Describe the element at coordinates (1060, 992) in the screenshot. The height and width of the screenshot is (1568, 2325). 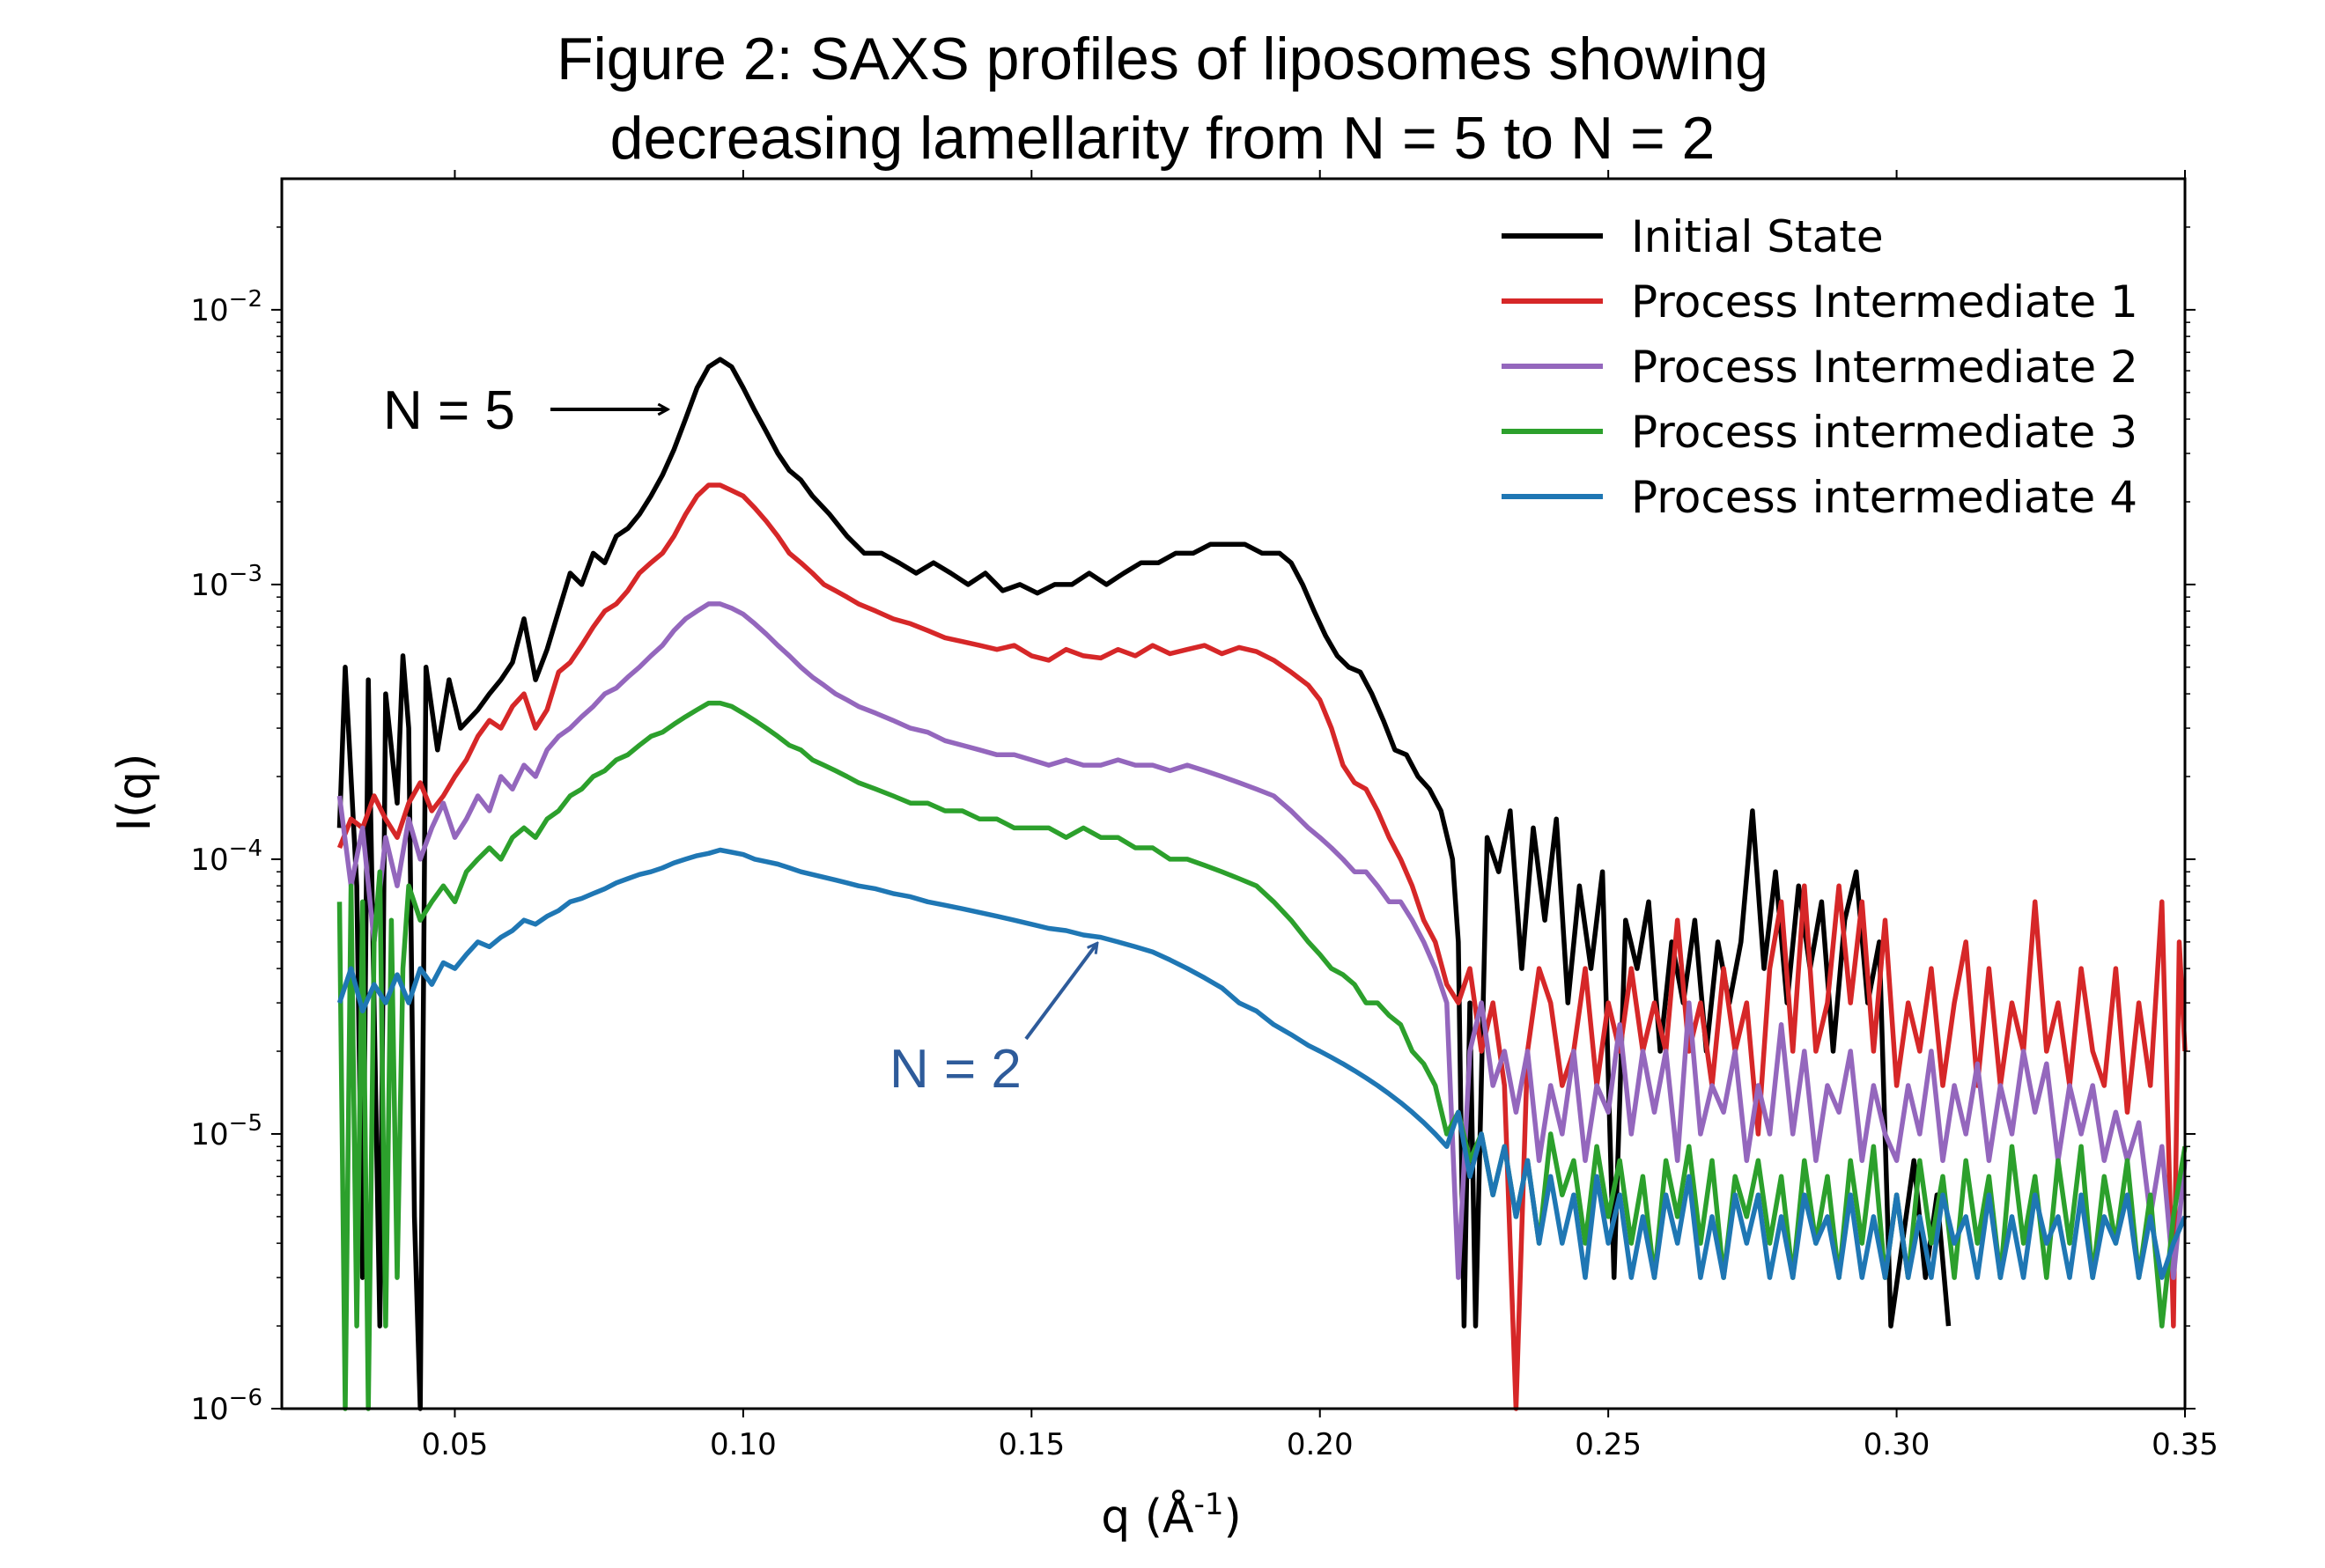
I see `annotation-n2-arrow` at that location.